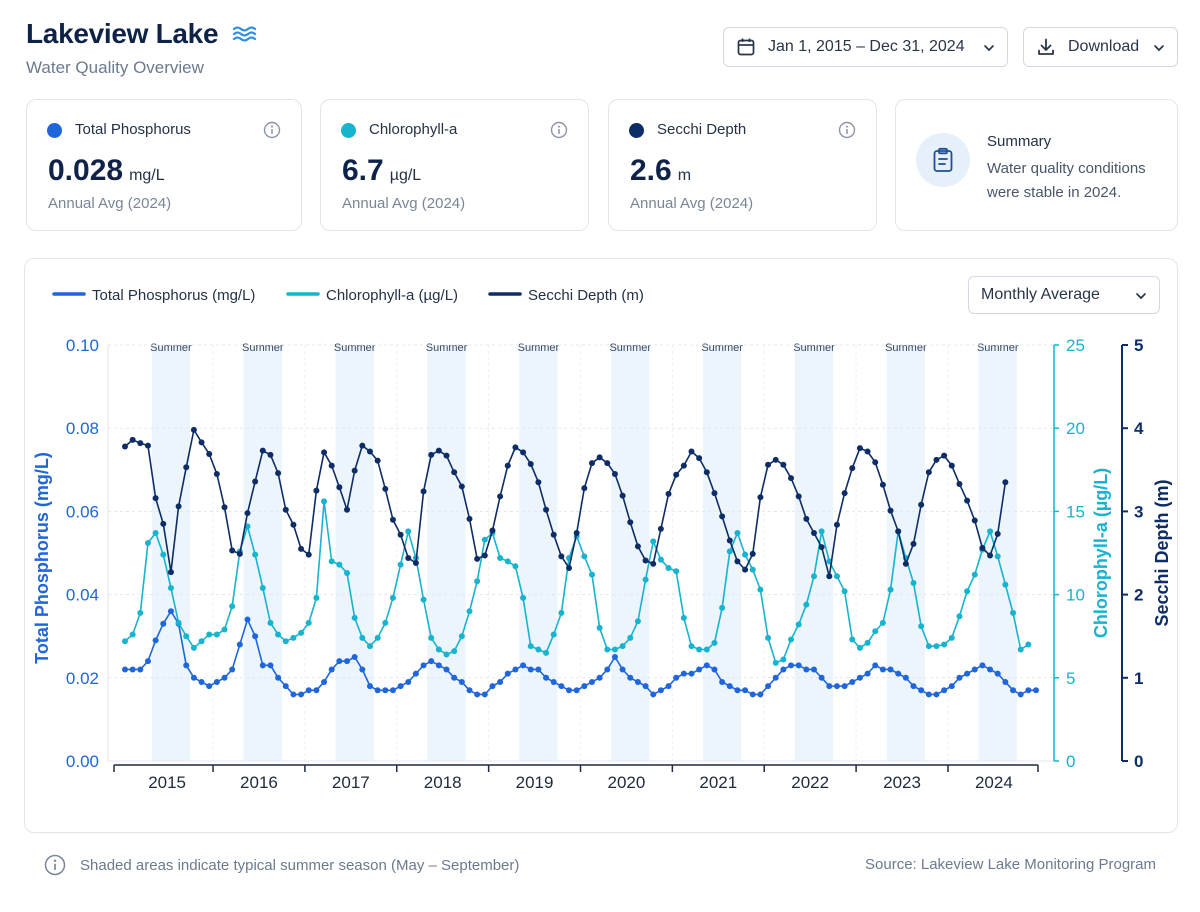  I want to click on x-axis-tick-label: 2016, so click(259, 782).